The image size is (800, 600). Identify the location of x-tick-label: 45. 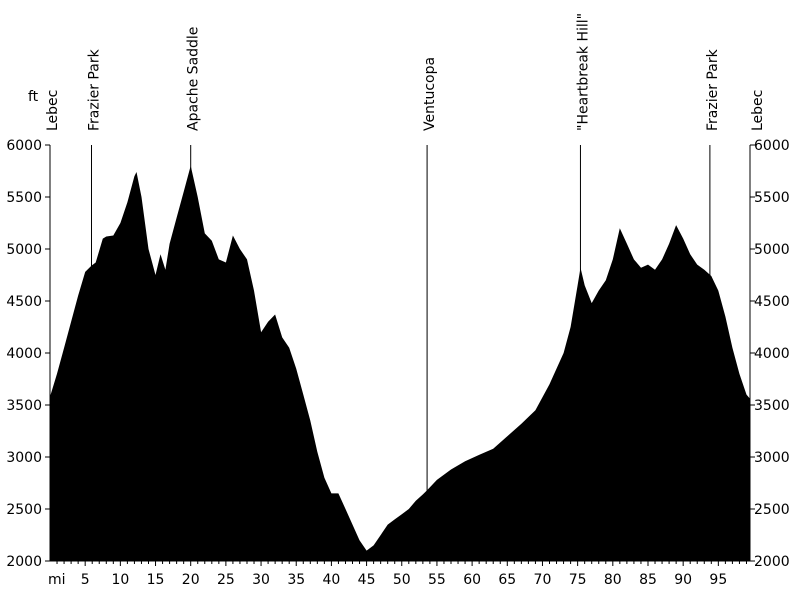
(367, 580).